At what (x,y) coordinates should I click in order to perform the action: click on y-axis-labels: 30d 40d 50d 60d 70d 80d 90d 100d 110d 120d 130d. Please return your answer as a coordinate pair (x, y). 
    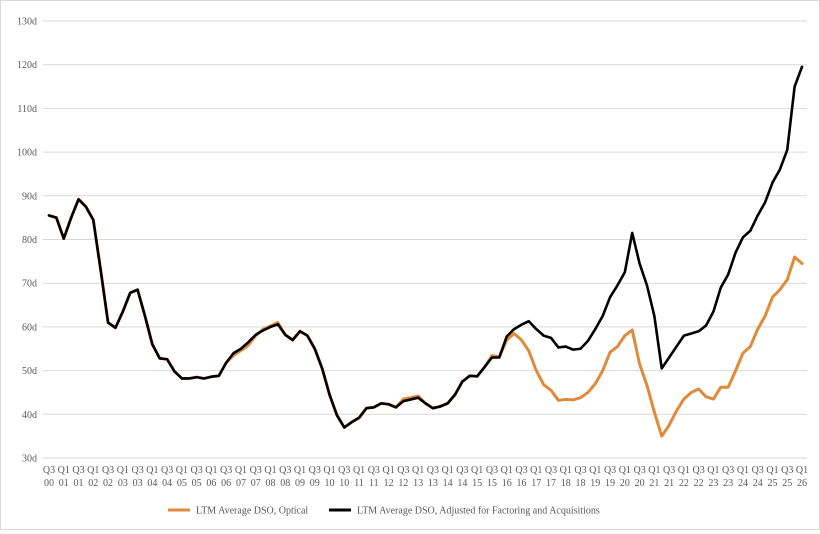
    Looking at the image, I should click on (27, 241).